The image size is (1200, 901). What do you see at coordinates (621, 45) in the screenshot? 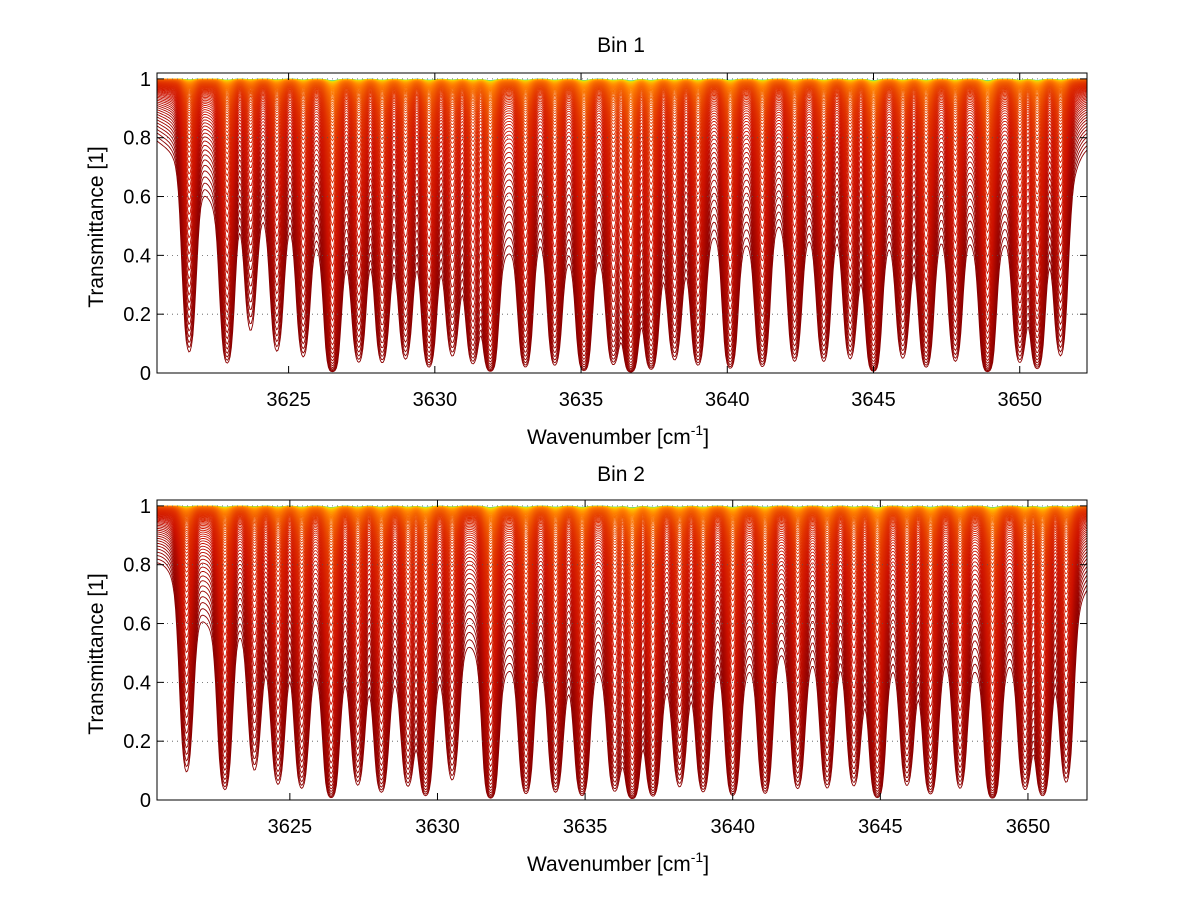
I see `chart-title: Bin 1` at bounding box center [621, 45].